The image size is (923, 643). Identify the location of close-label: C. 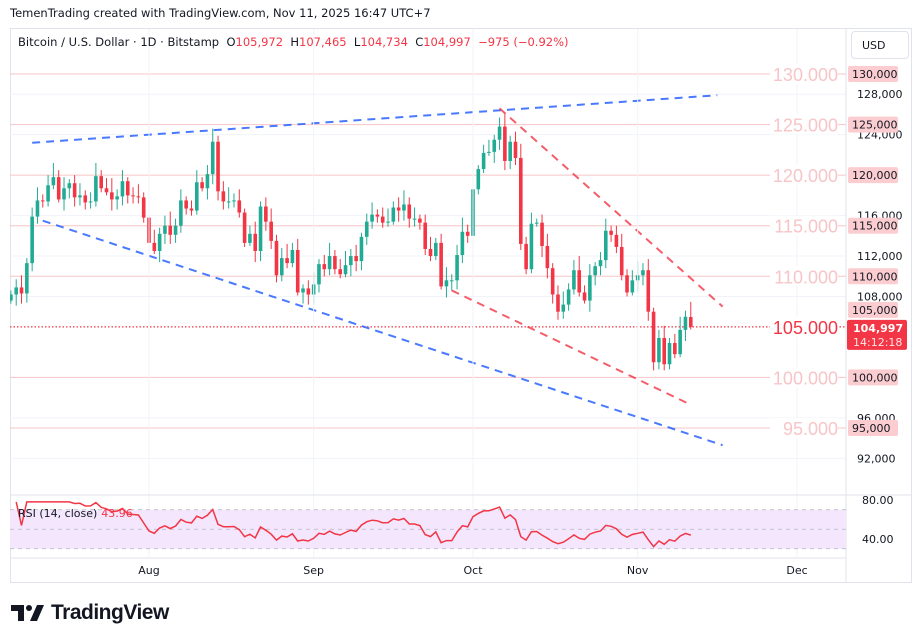
(419, 42).